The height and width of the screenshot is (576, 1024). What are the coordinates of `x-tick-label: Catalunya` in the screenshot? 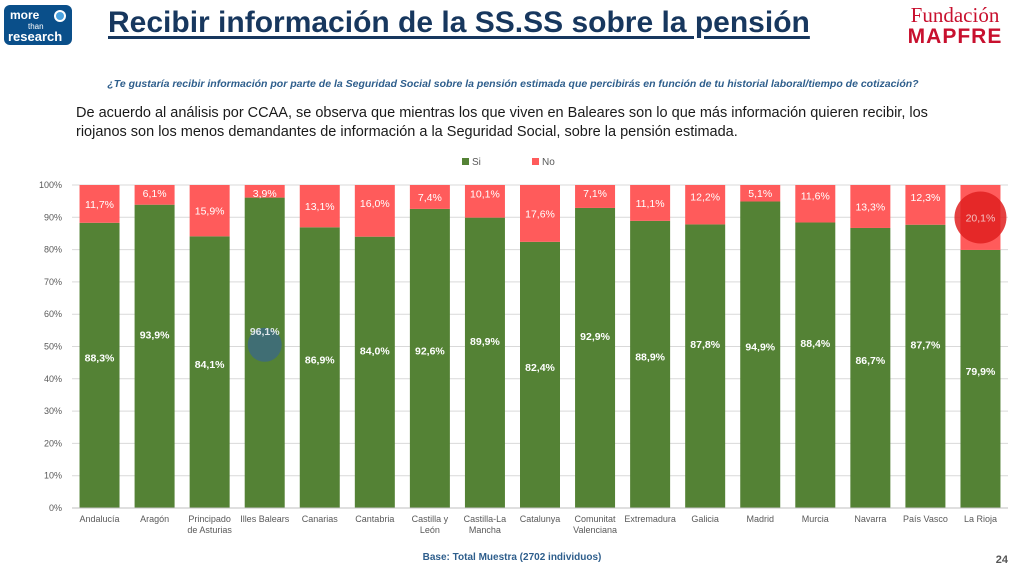 It's located at (540, 519).